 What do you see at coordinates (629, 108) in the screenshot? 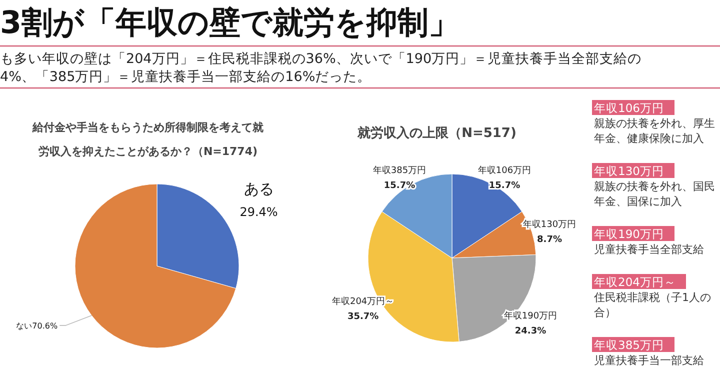
I see `text: 年収106万円` at bounding box center [629, 108].